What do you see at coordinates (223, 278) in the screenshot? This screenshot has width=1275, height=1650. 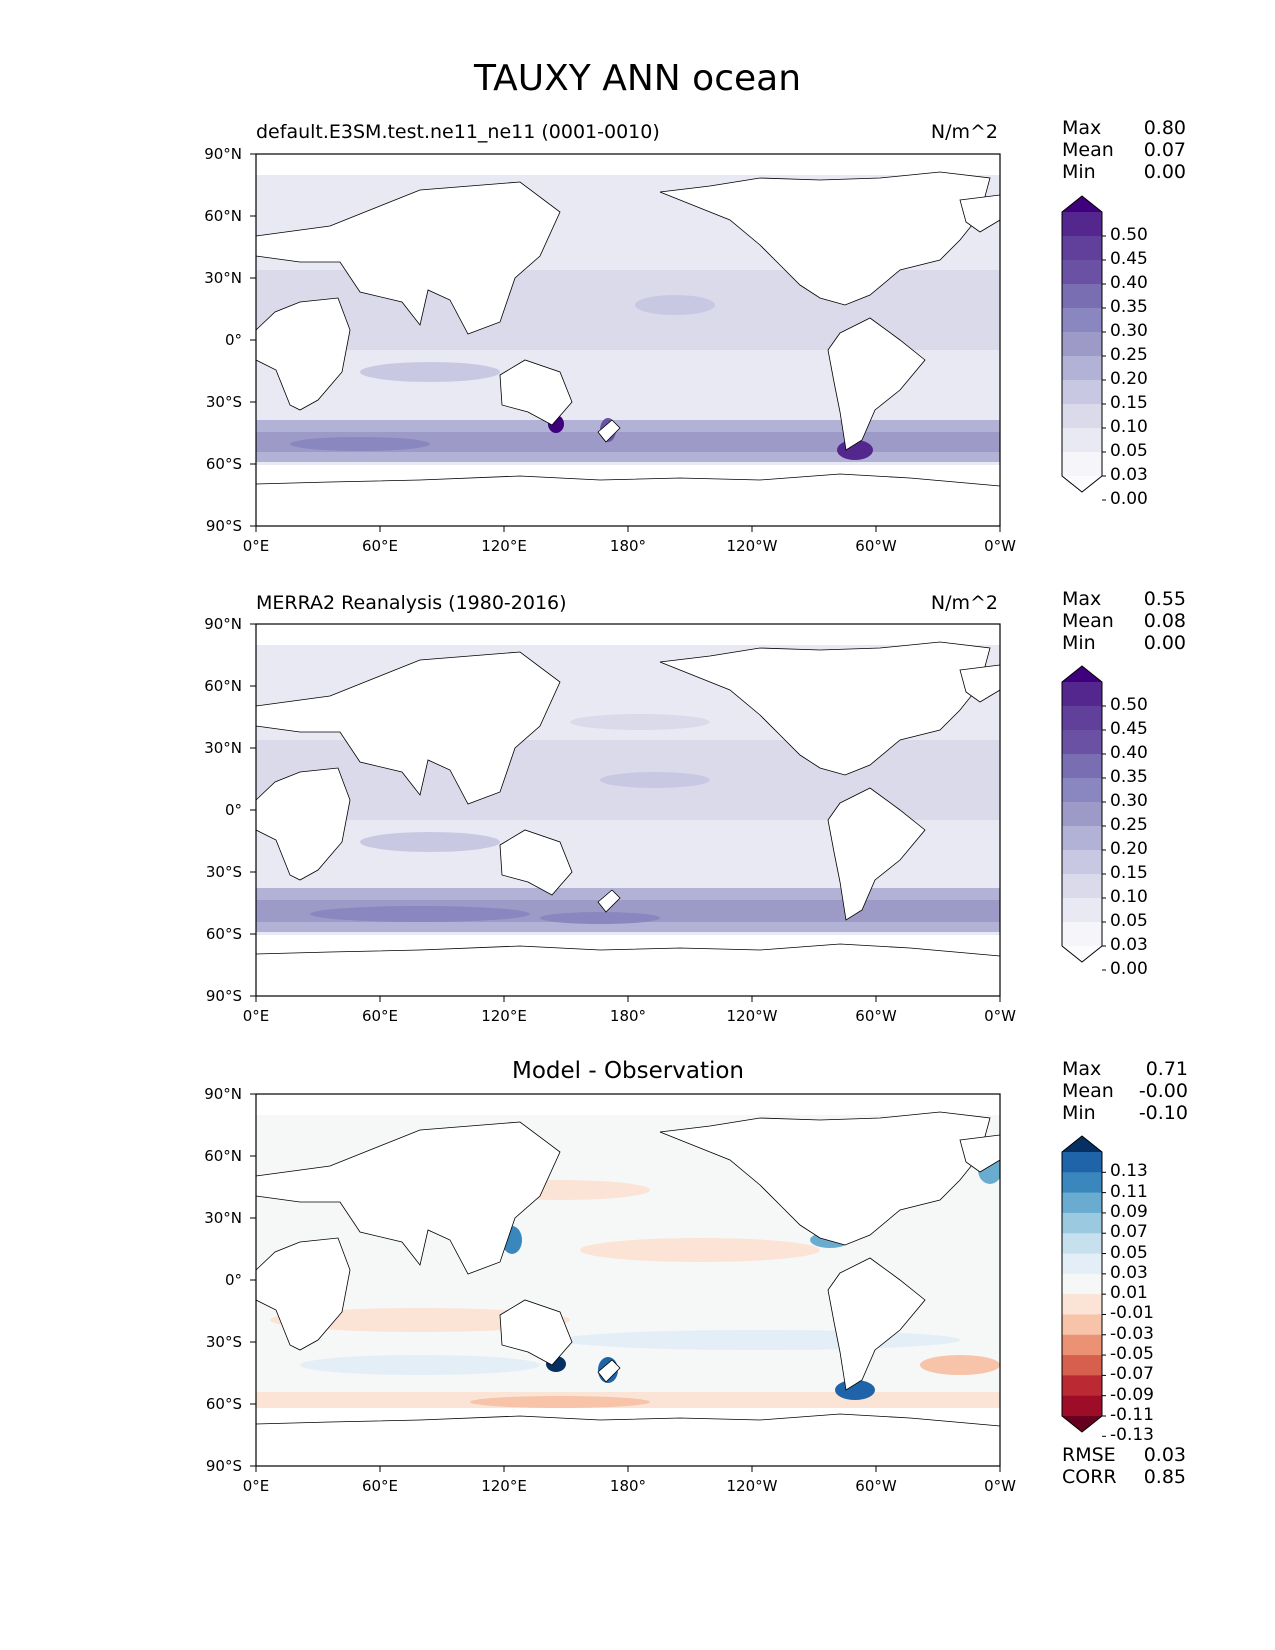 I see `panel1-lat-30N: 30°N` at bounding box center [223, 278].